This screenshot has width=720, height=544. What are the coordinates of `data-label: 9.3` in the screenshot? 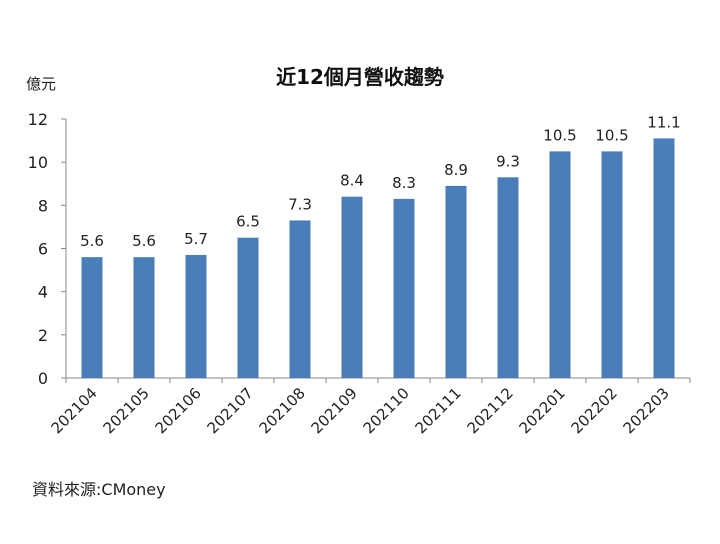 It's located at (508, 161).